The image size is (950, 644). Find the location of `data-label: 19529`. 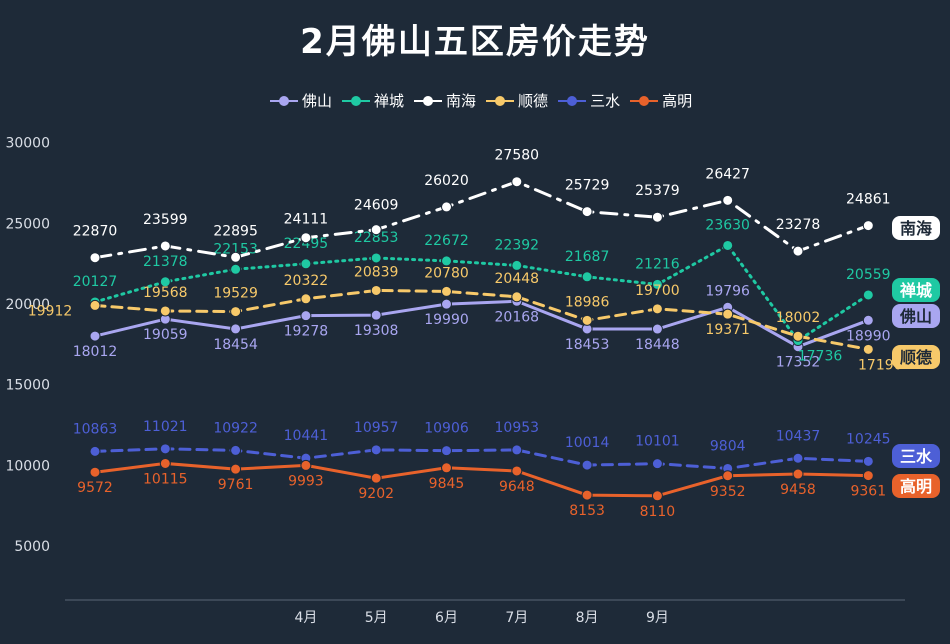

data-label: 19529 is located at coordinates (235, 294).